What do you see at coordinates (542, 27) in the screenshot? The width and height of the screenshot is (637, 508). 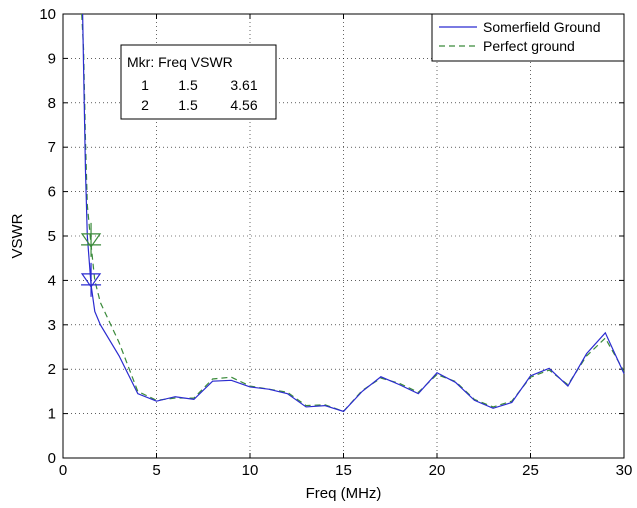 I see `legend-label-somerfield-ground: Somerfield Ground` at bounding box center [542, 27].